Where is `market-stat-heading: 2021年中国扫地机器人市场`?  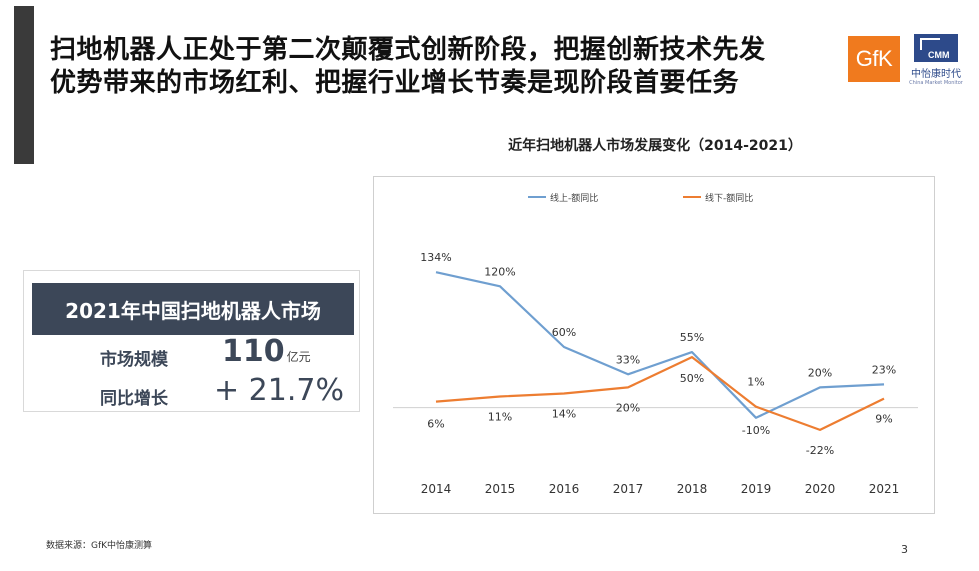
market-stat-heading: 2021年中国扫地机器人市场 is located at coordinates (193, 309).